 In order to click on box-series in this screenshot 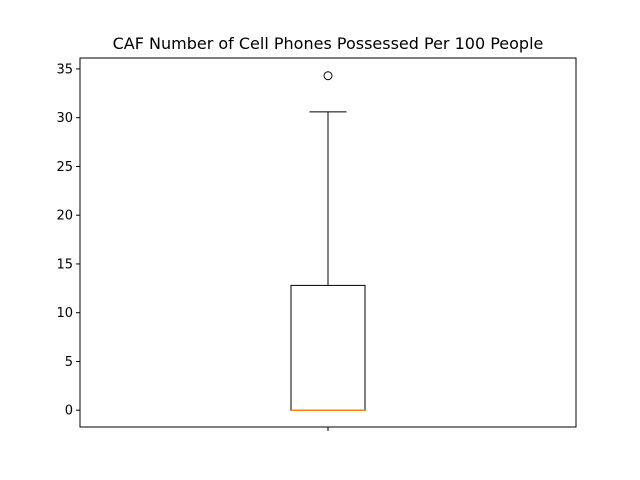, I will do `click(328, 241)`.